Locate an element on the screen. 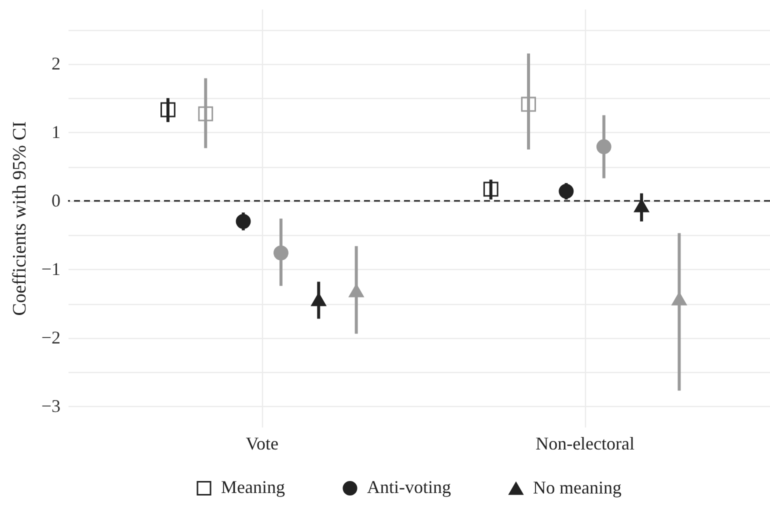  y-tick-label: −3 is located at coordinates (50, 406).